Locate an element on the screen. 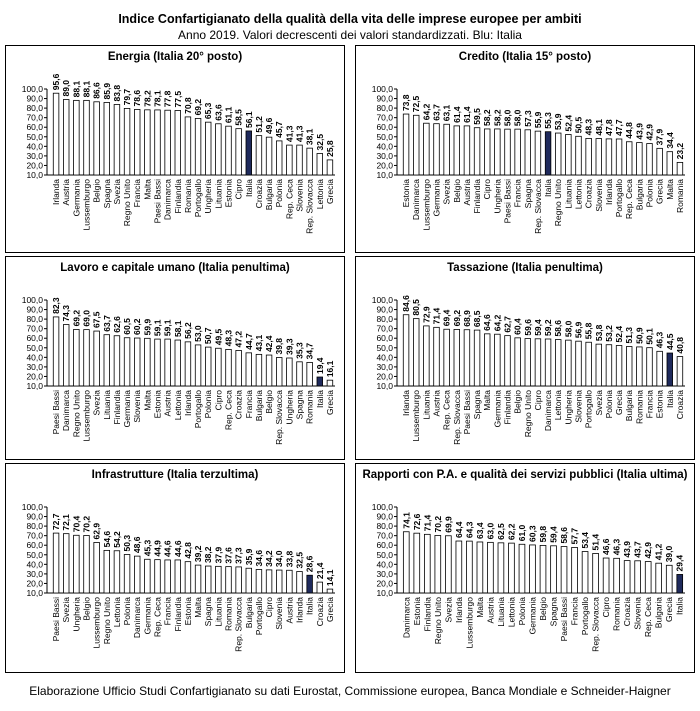 Image resolution: width=700 pixels, height=711 pixels. bar-portogallo is located at coordinates (585, 572).